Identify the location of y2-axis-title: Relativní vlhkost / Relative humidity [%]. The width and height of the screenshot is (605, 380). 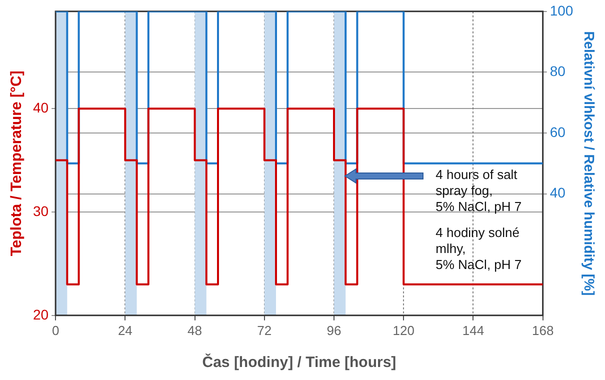
(590, 163).